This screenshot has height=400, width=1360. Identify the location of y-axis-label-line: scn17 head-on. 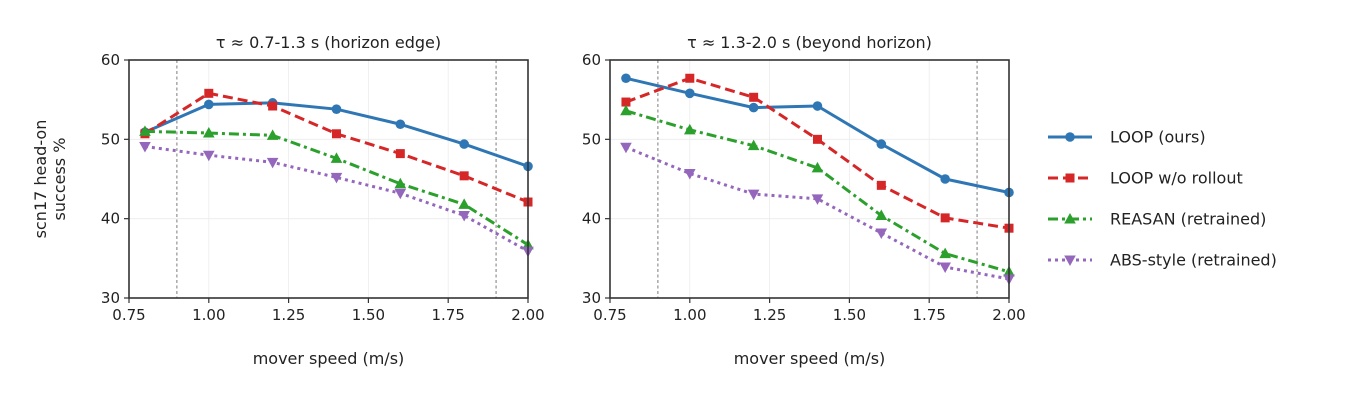
(40, 179).